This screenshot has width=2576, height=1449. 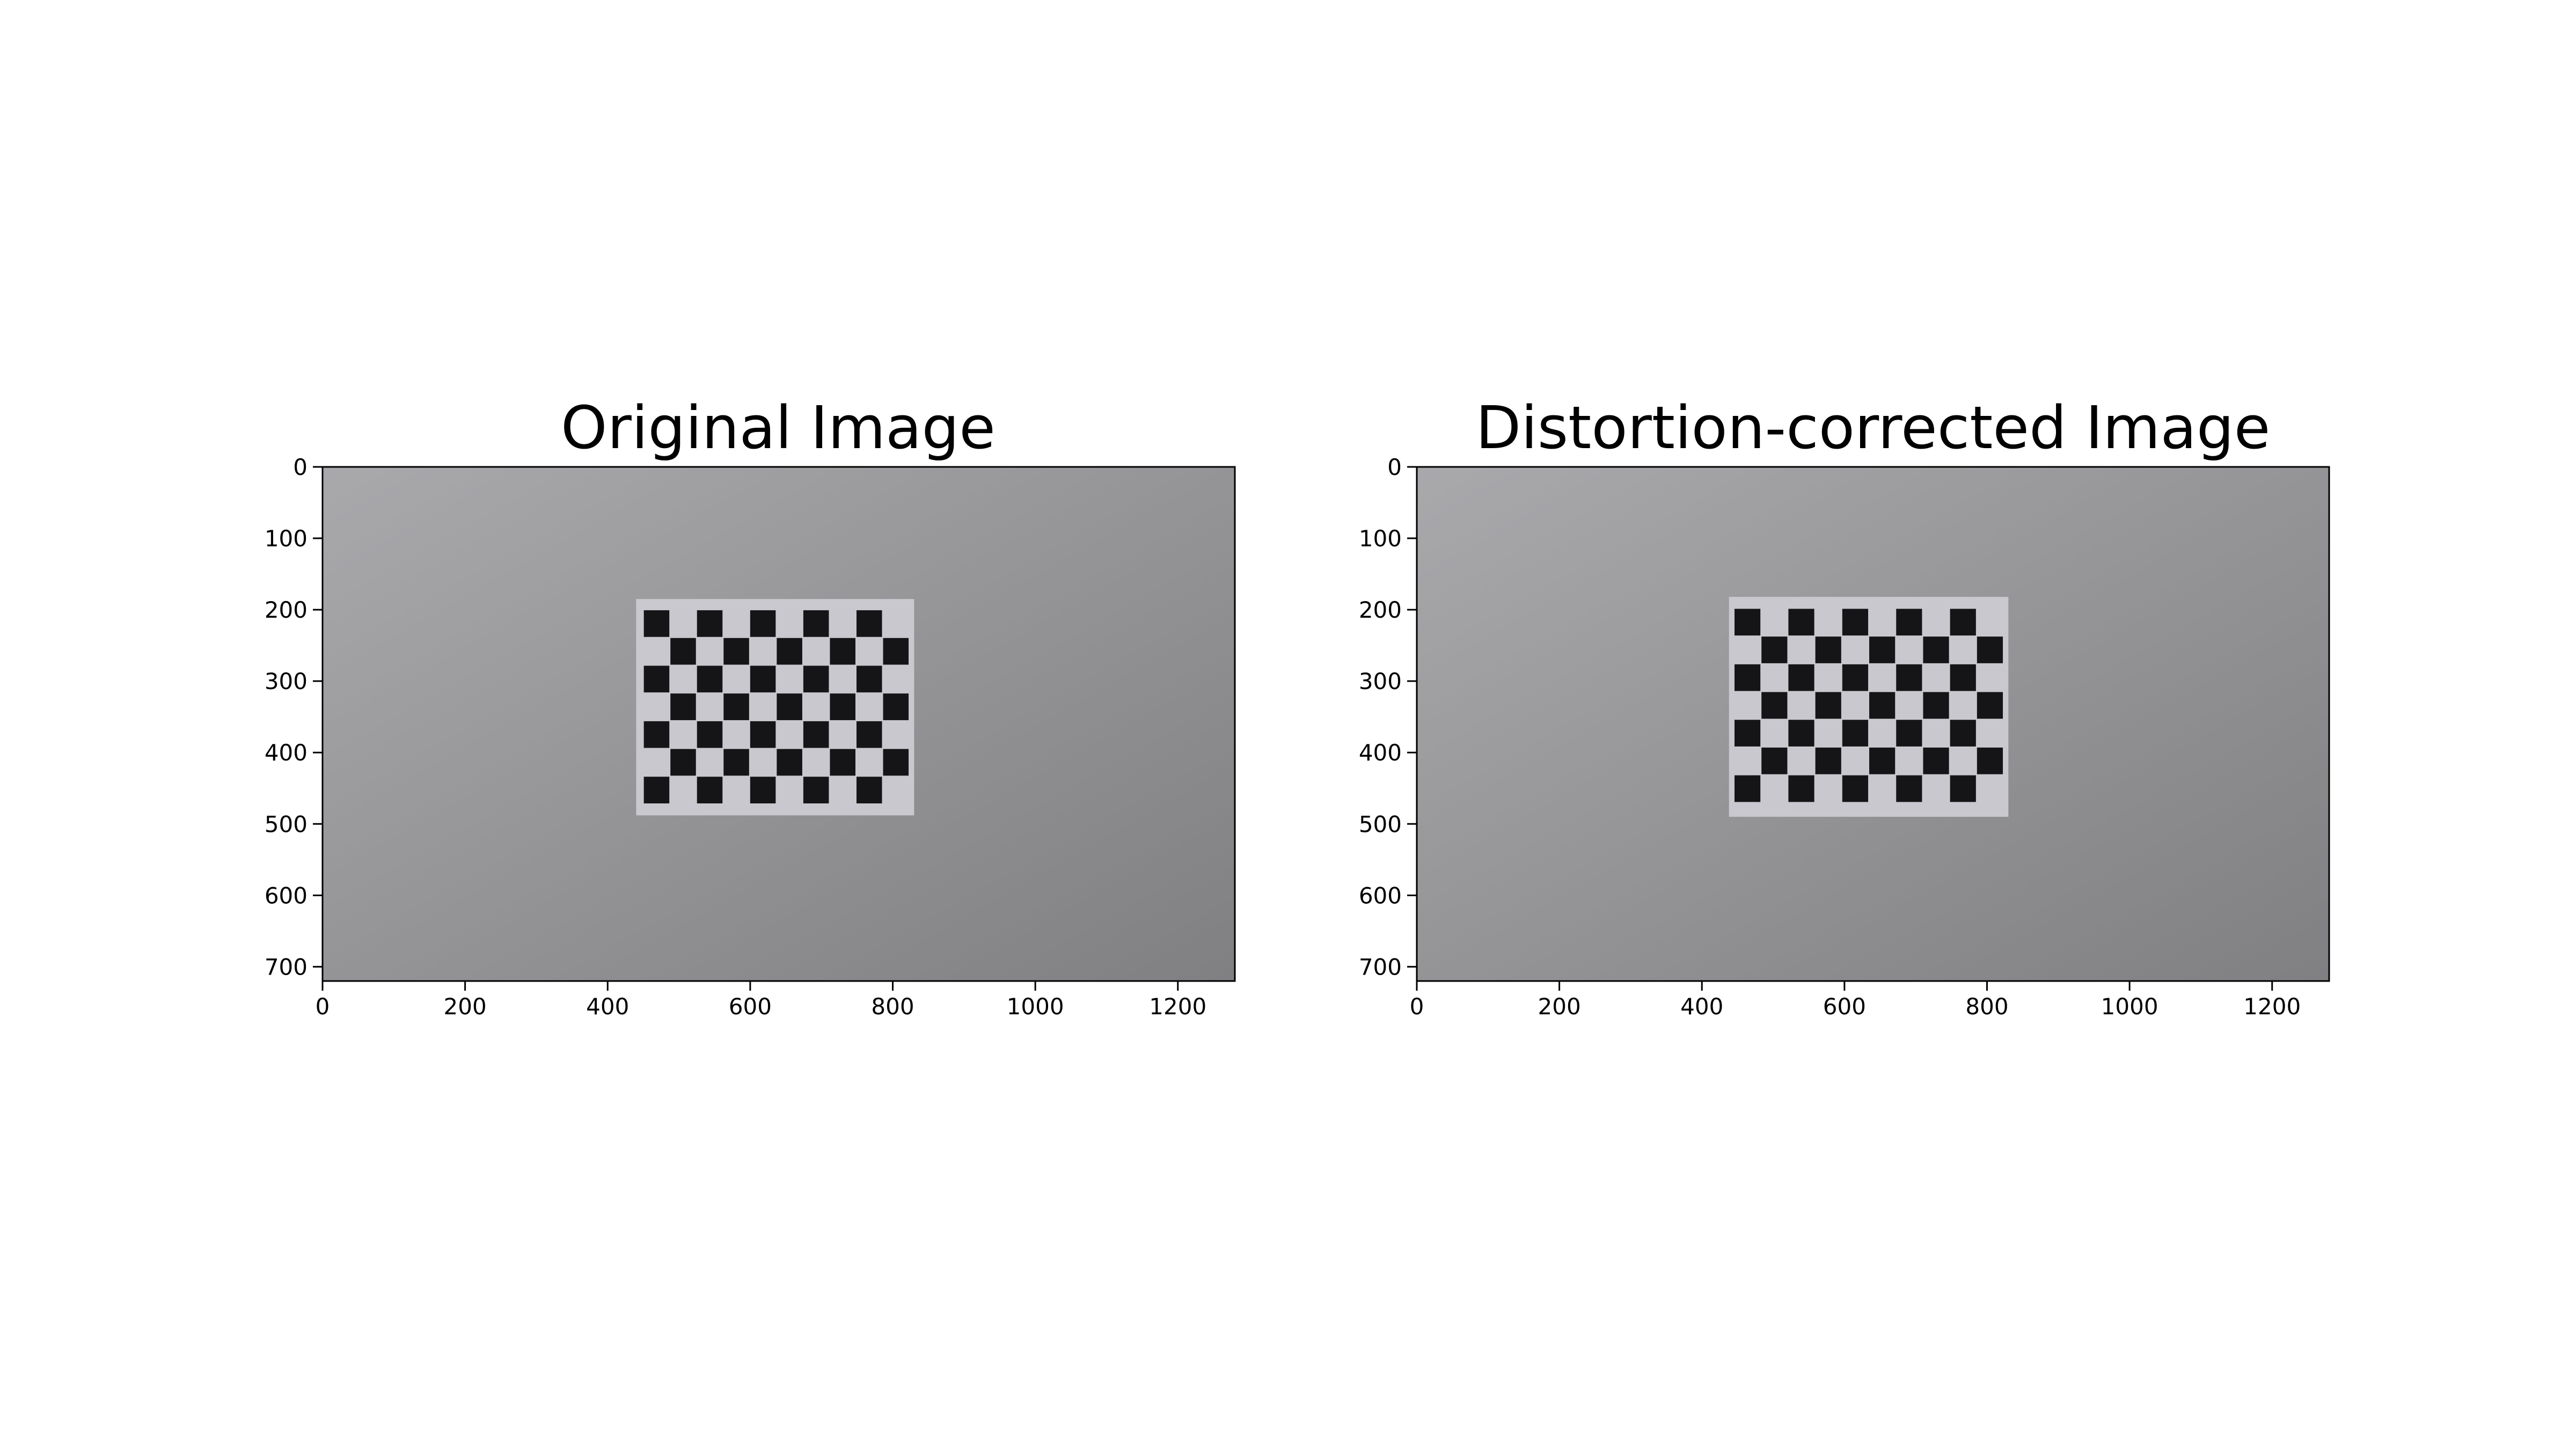 I want to click on panel-title: Original Image, so click(x=778, y=427).